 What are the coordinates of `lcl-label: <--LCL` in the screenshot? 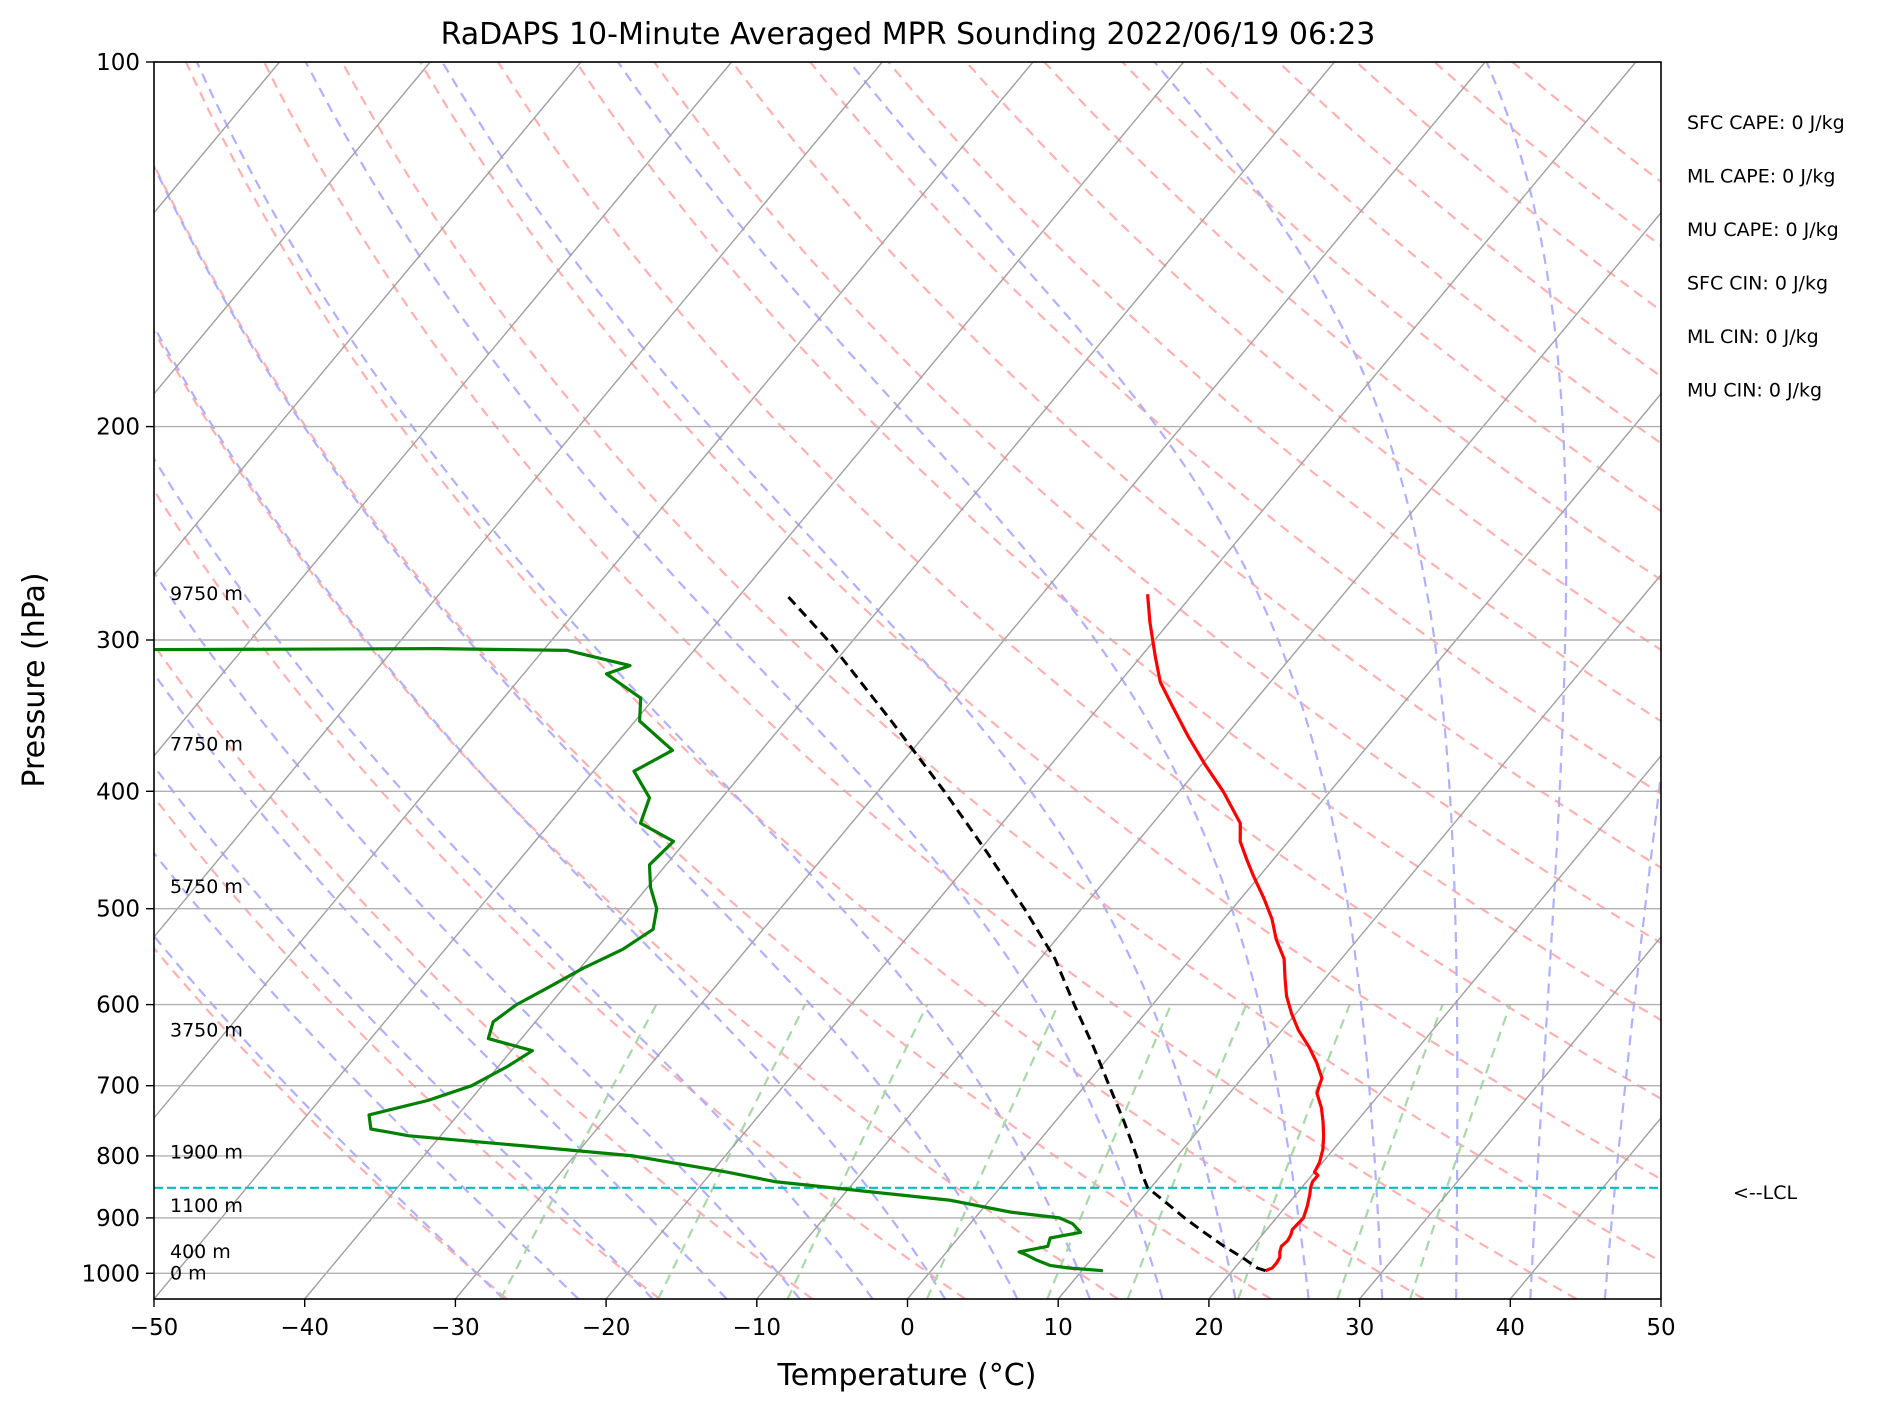 It's located at (1765, 1193).